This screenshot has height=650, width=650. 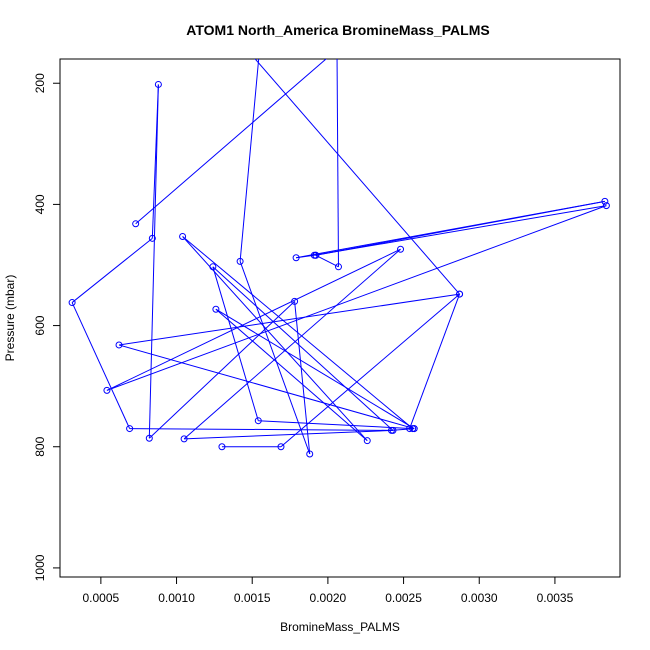 I want to click on y-tick-label: 200, so click(x=40, y=83).